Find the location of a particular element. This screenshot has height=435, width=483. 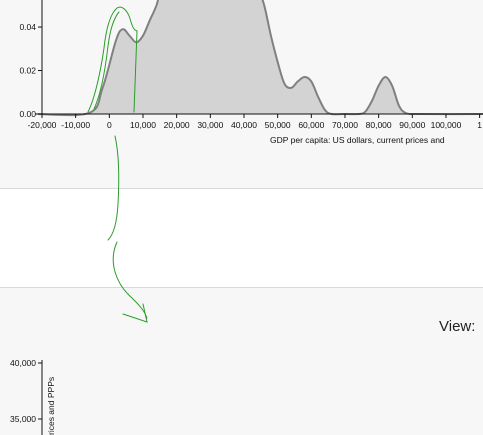

x-tick: 20,000 is located at coordinates (177, 122).